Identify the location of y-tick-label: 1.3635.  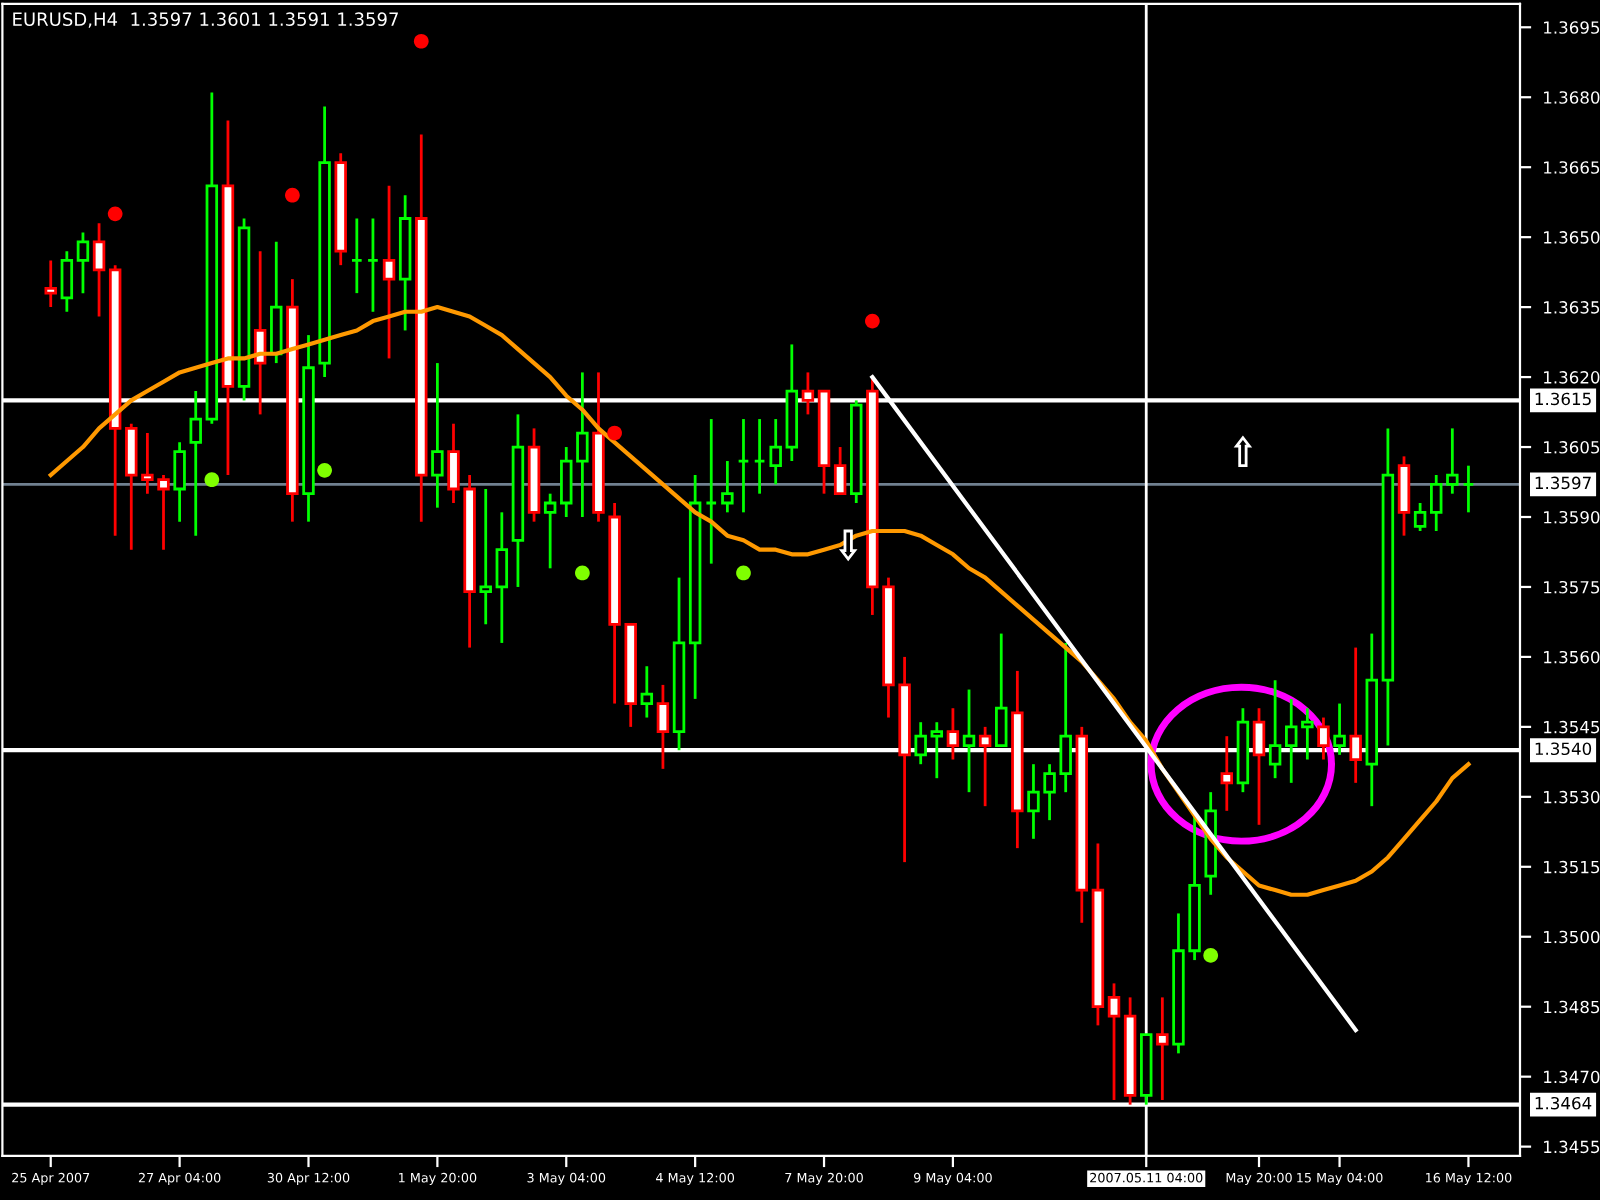
(1572, 307).